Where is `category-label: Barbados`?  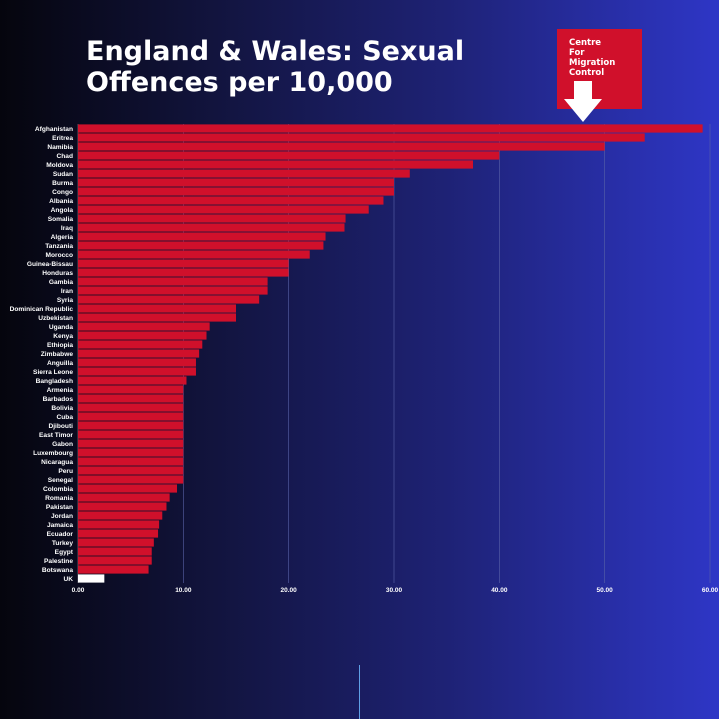
category-label: Barbados is located at coordinates (58, 399).